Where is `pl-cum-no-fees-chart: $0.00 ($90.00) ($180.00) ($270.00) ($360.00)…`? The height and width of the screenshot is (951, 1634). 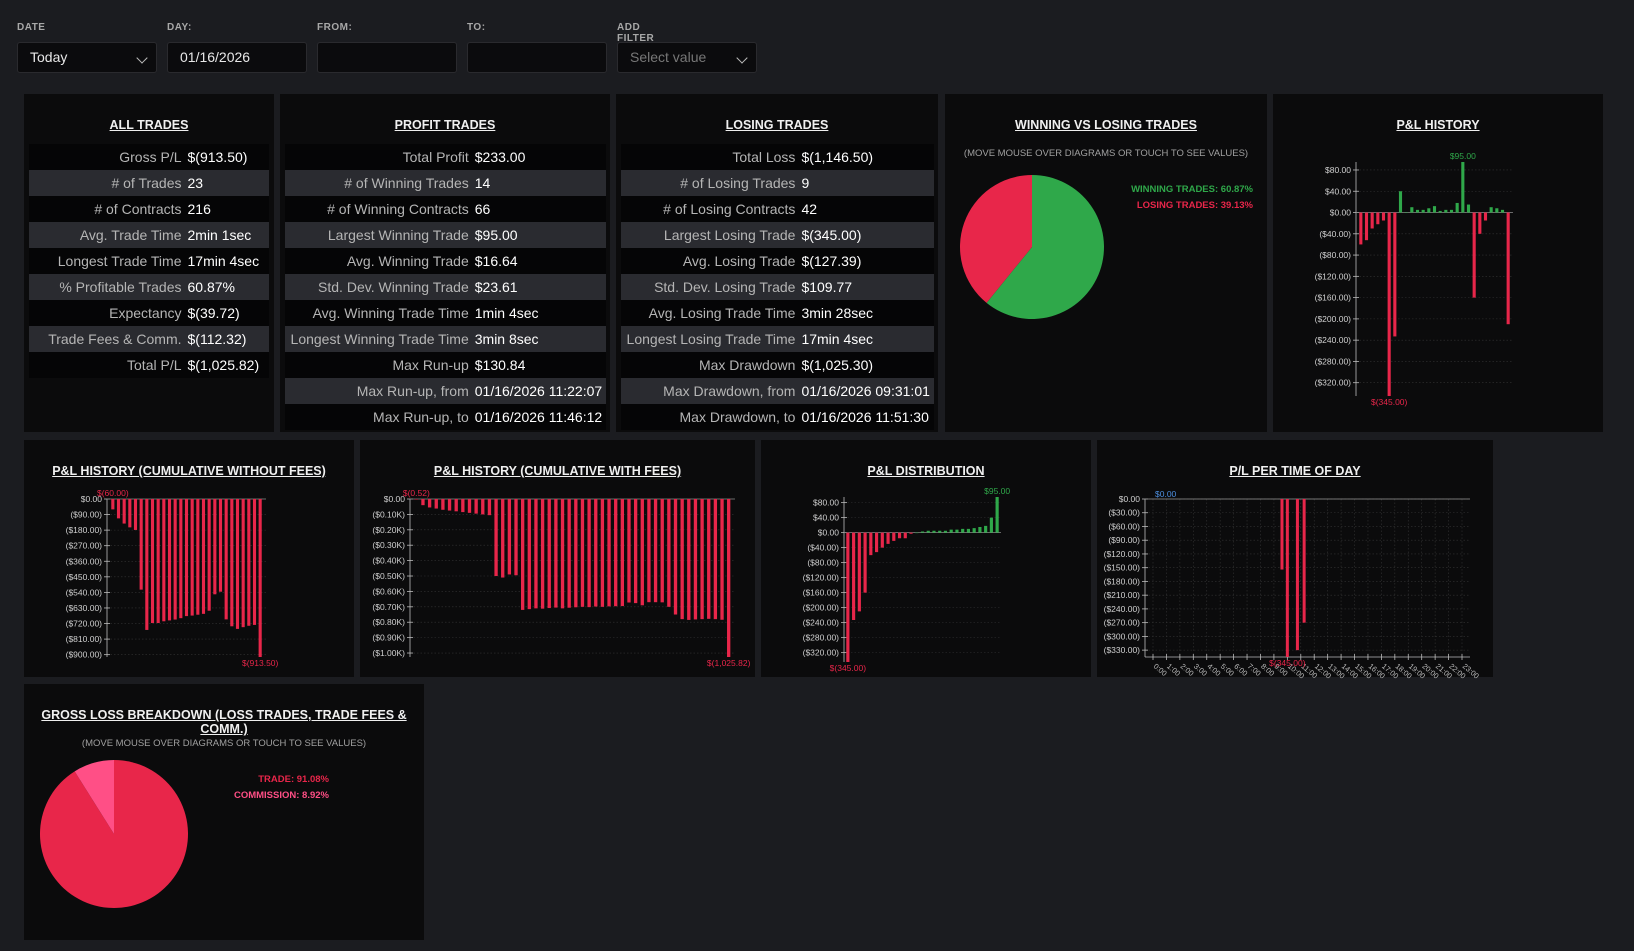 pl-cum-no-fees-chart: $0.00 ($90.00) ($180.00) ($270.00) ($360.00)… is located at coordinates (189, 577).